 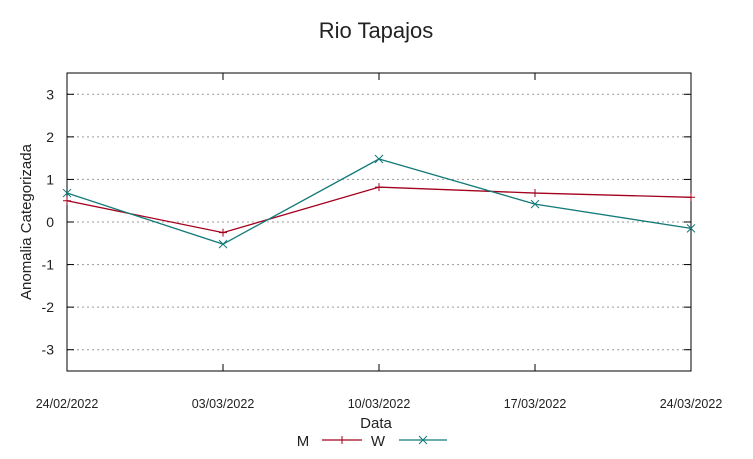 I want to click on series-M, so click(x=379, y=210).